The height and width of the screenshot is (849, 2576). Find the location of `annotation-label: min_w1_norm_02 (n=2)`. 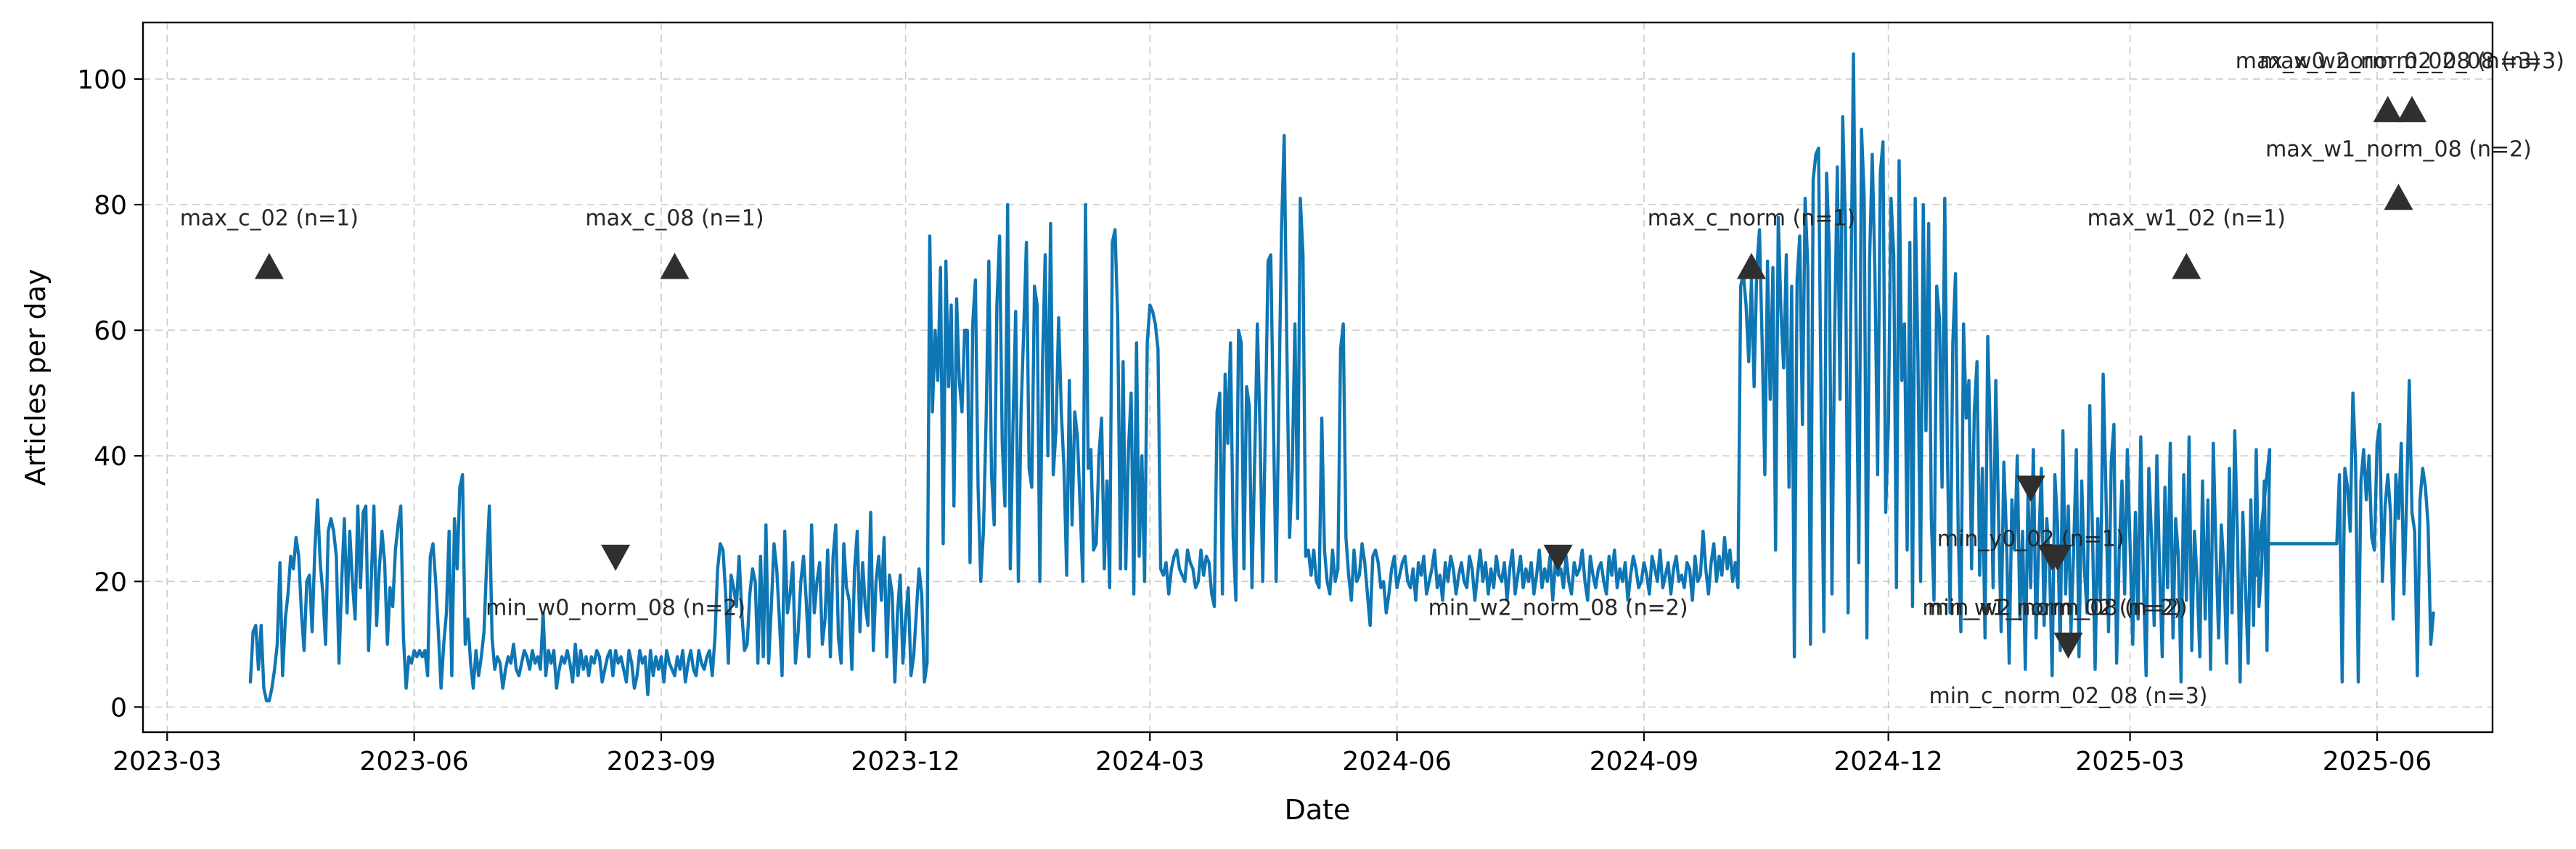

annotation-label: min_w1_norm_02 (n=2) is located at coordinates (2052, 608).